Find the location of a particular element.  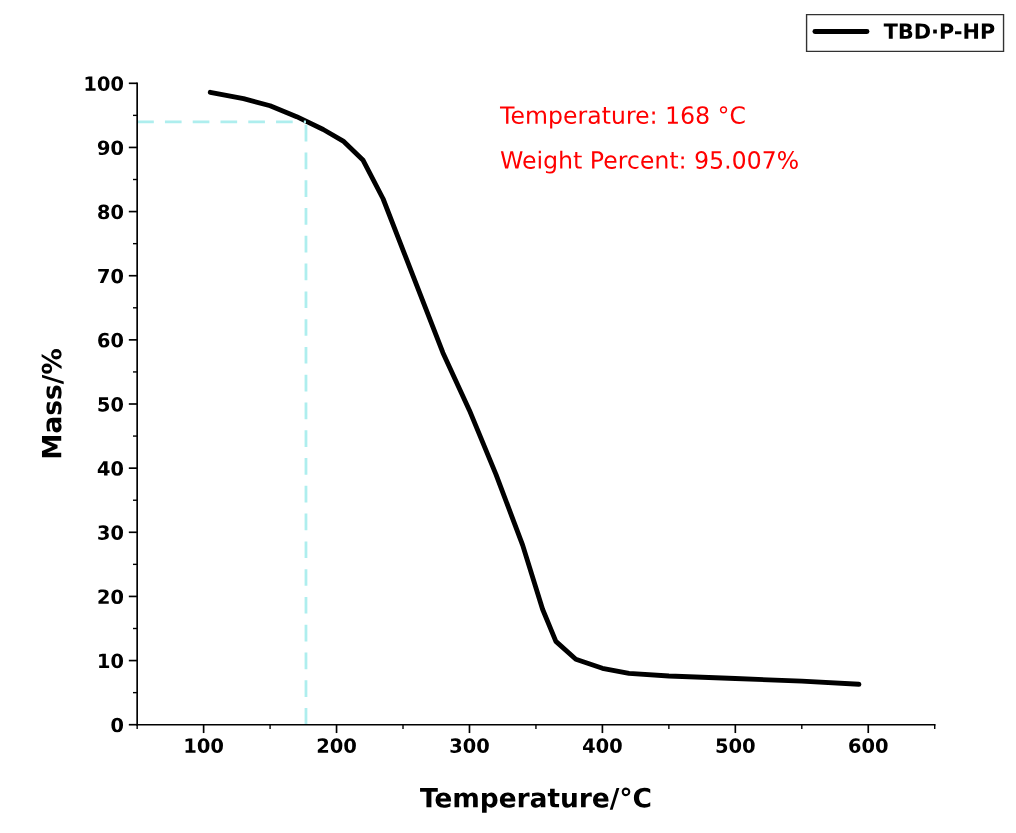

y-axis-title: Mass/% is located at coordinates (52, 403).